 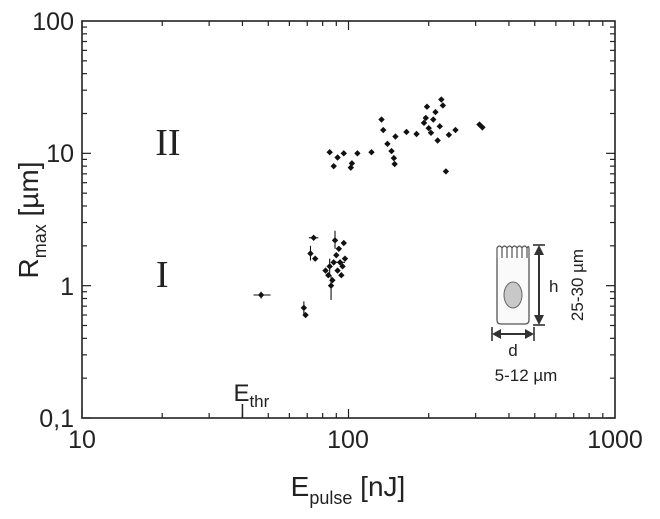 What do you see at coordinates (330, 498) in the screenshot?
I see `x-axis-title-sub: pulse` at bounding box center [330, 498].